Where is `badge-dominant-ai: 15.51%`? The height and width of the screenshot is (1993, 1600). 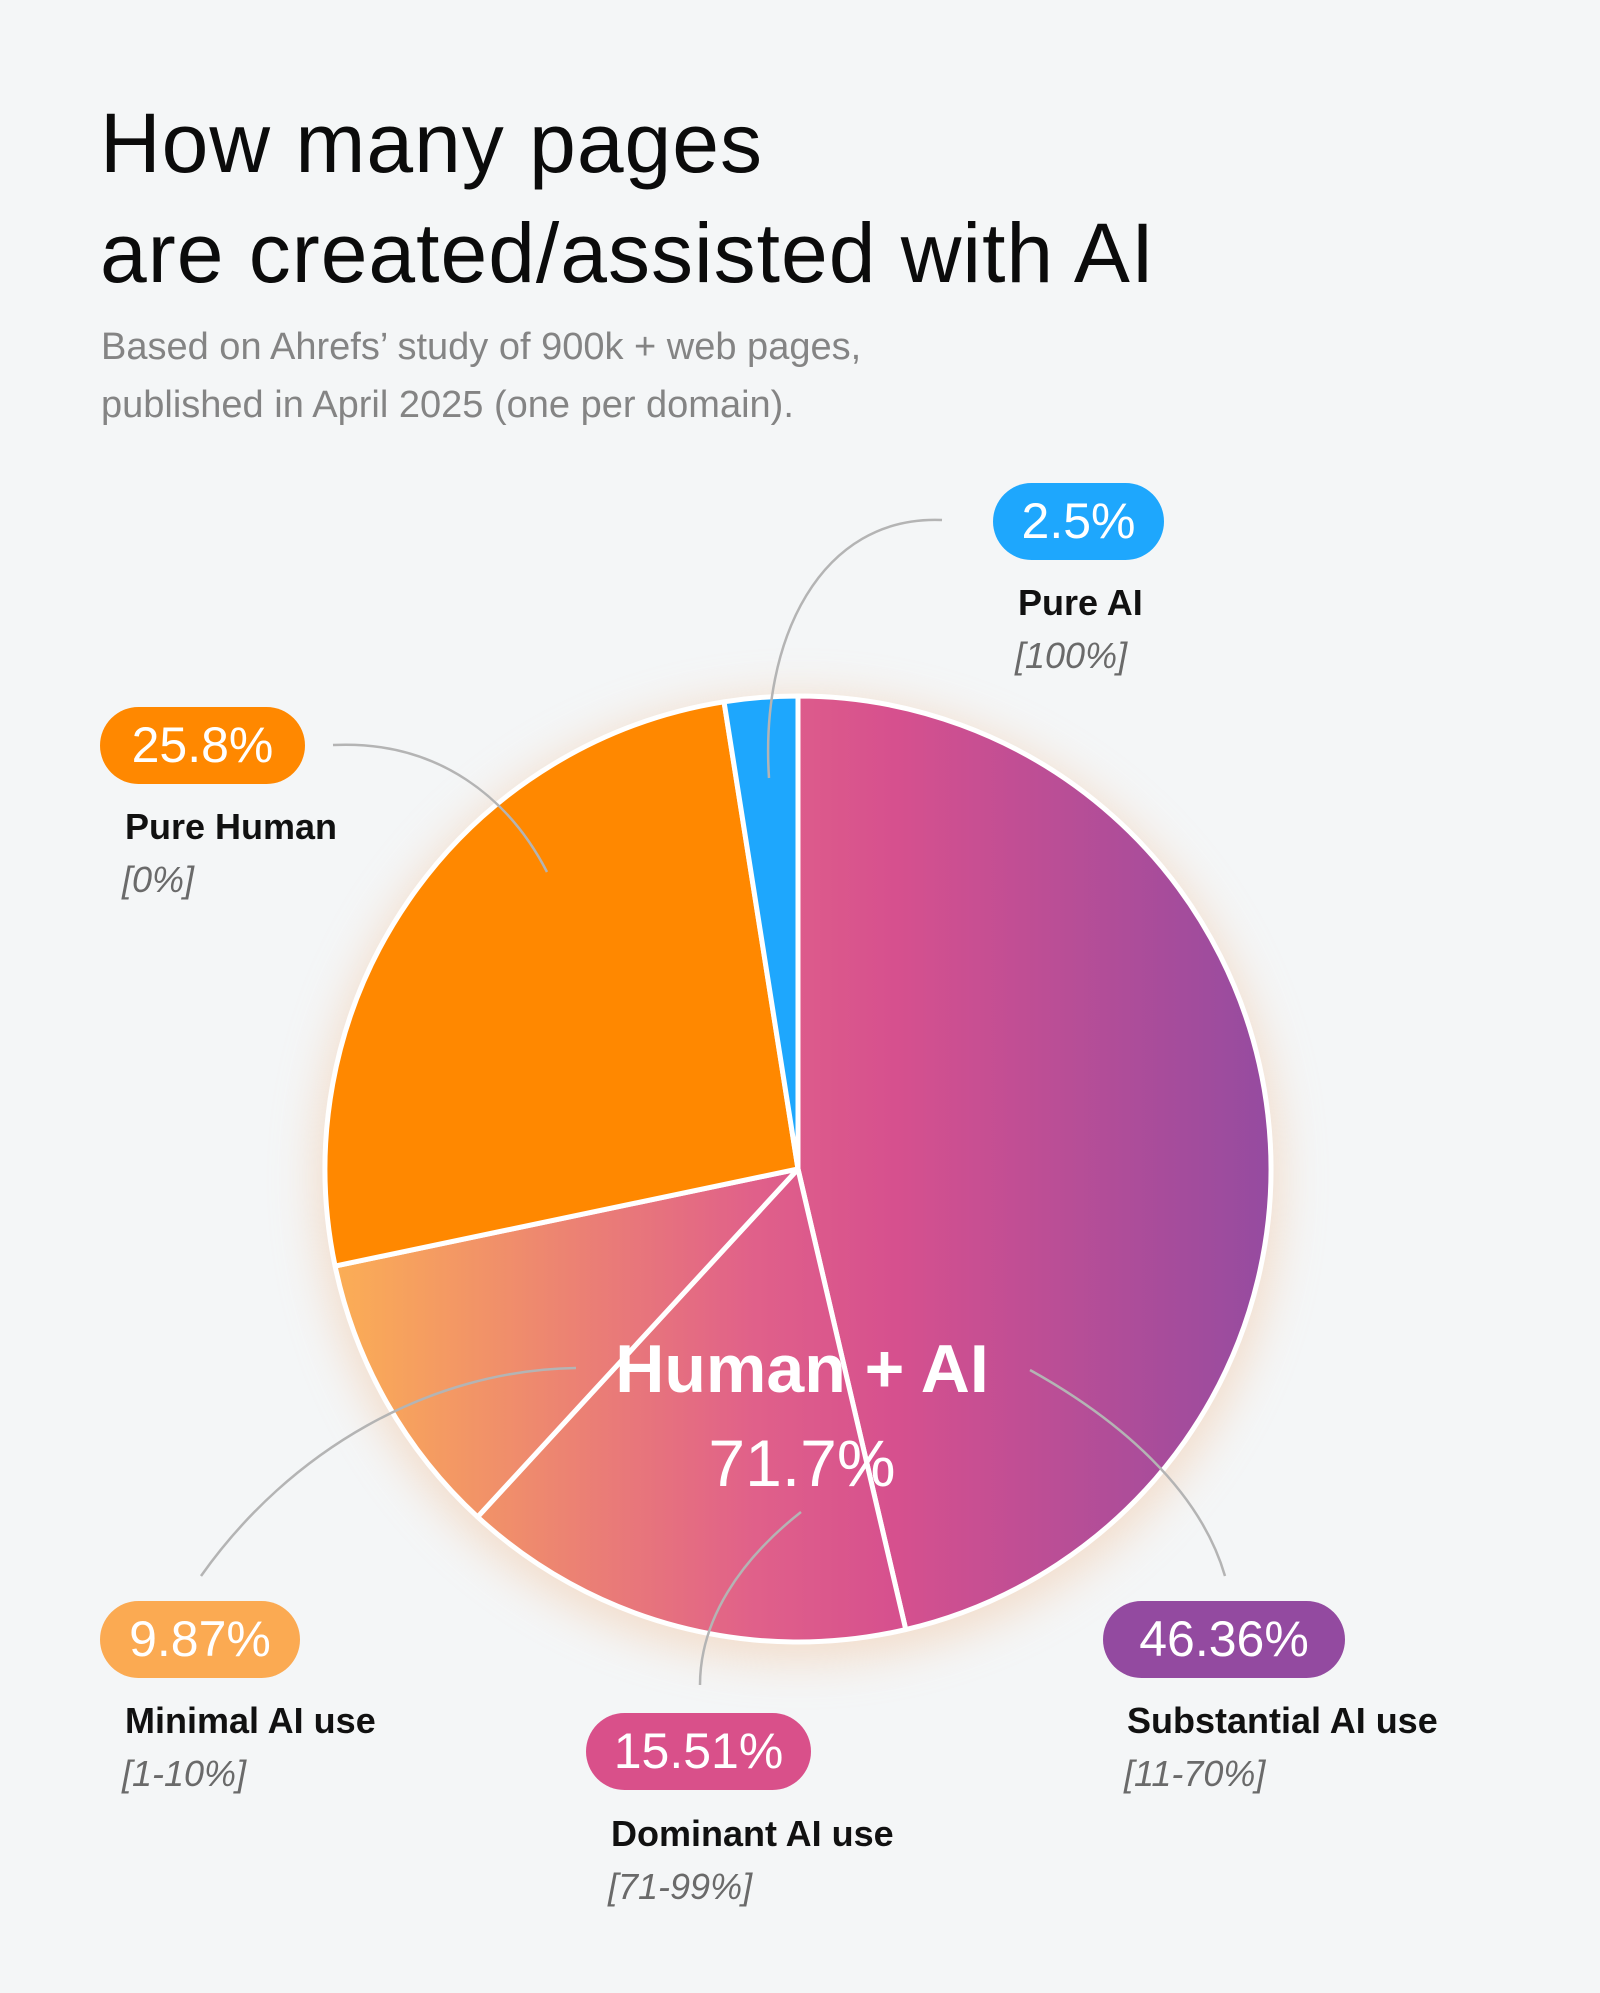
badge-dominant-ai: 15.51% is located at coordinates (698, 1751).